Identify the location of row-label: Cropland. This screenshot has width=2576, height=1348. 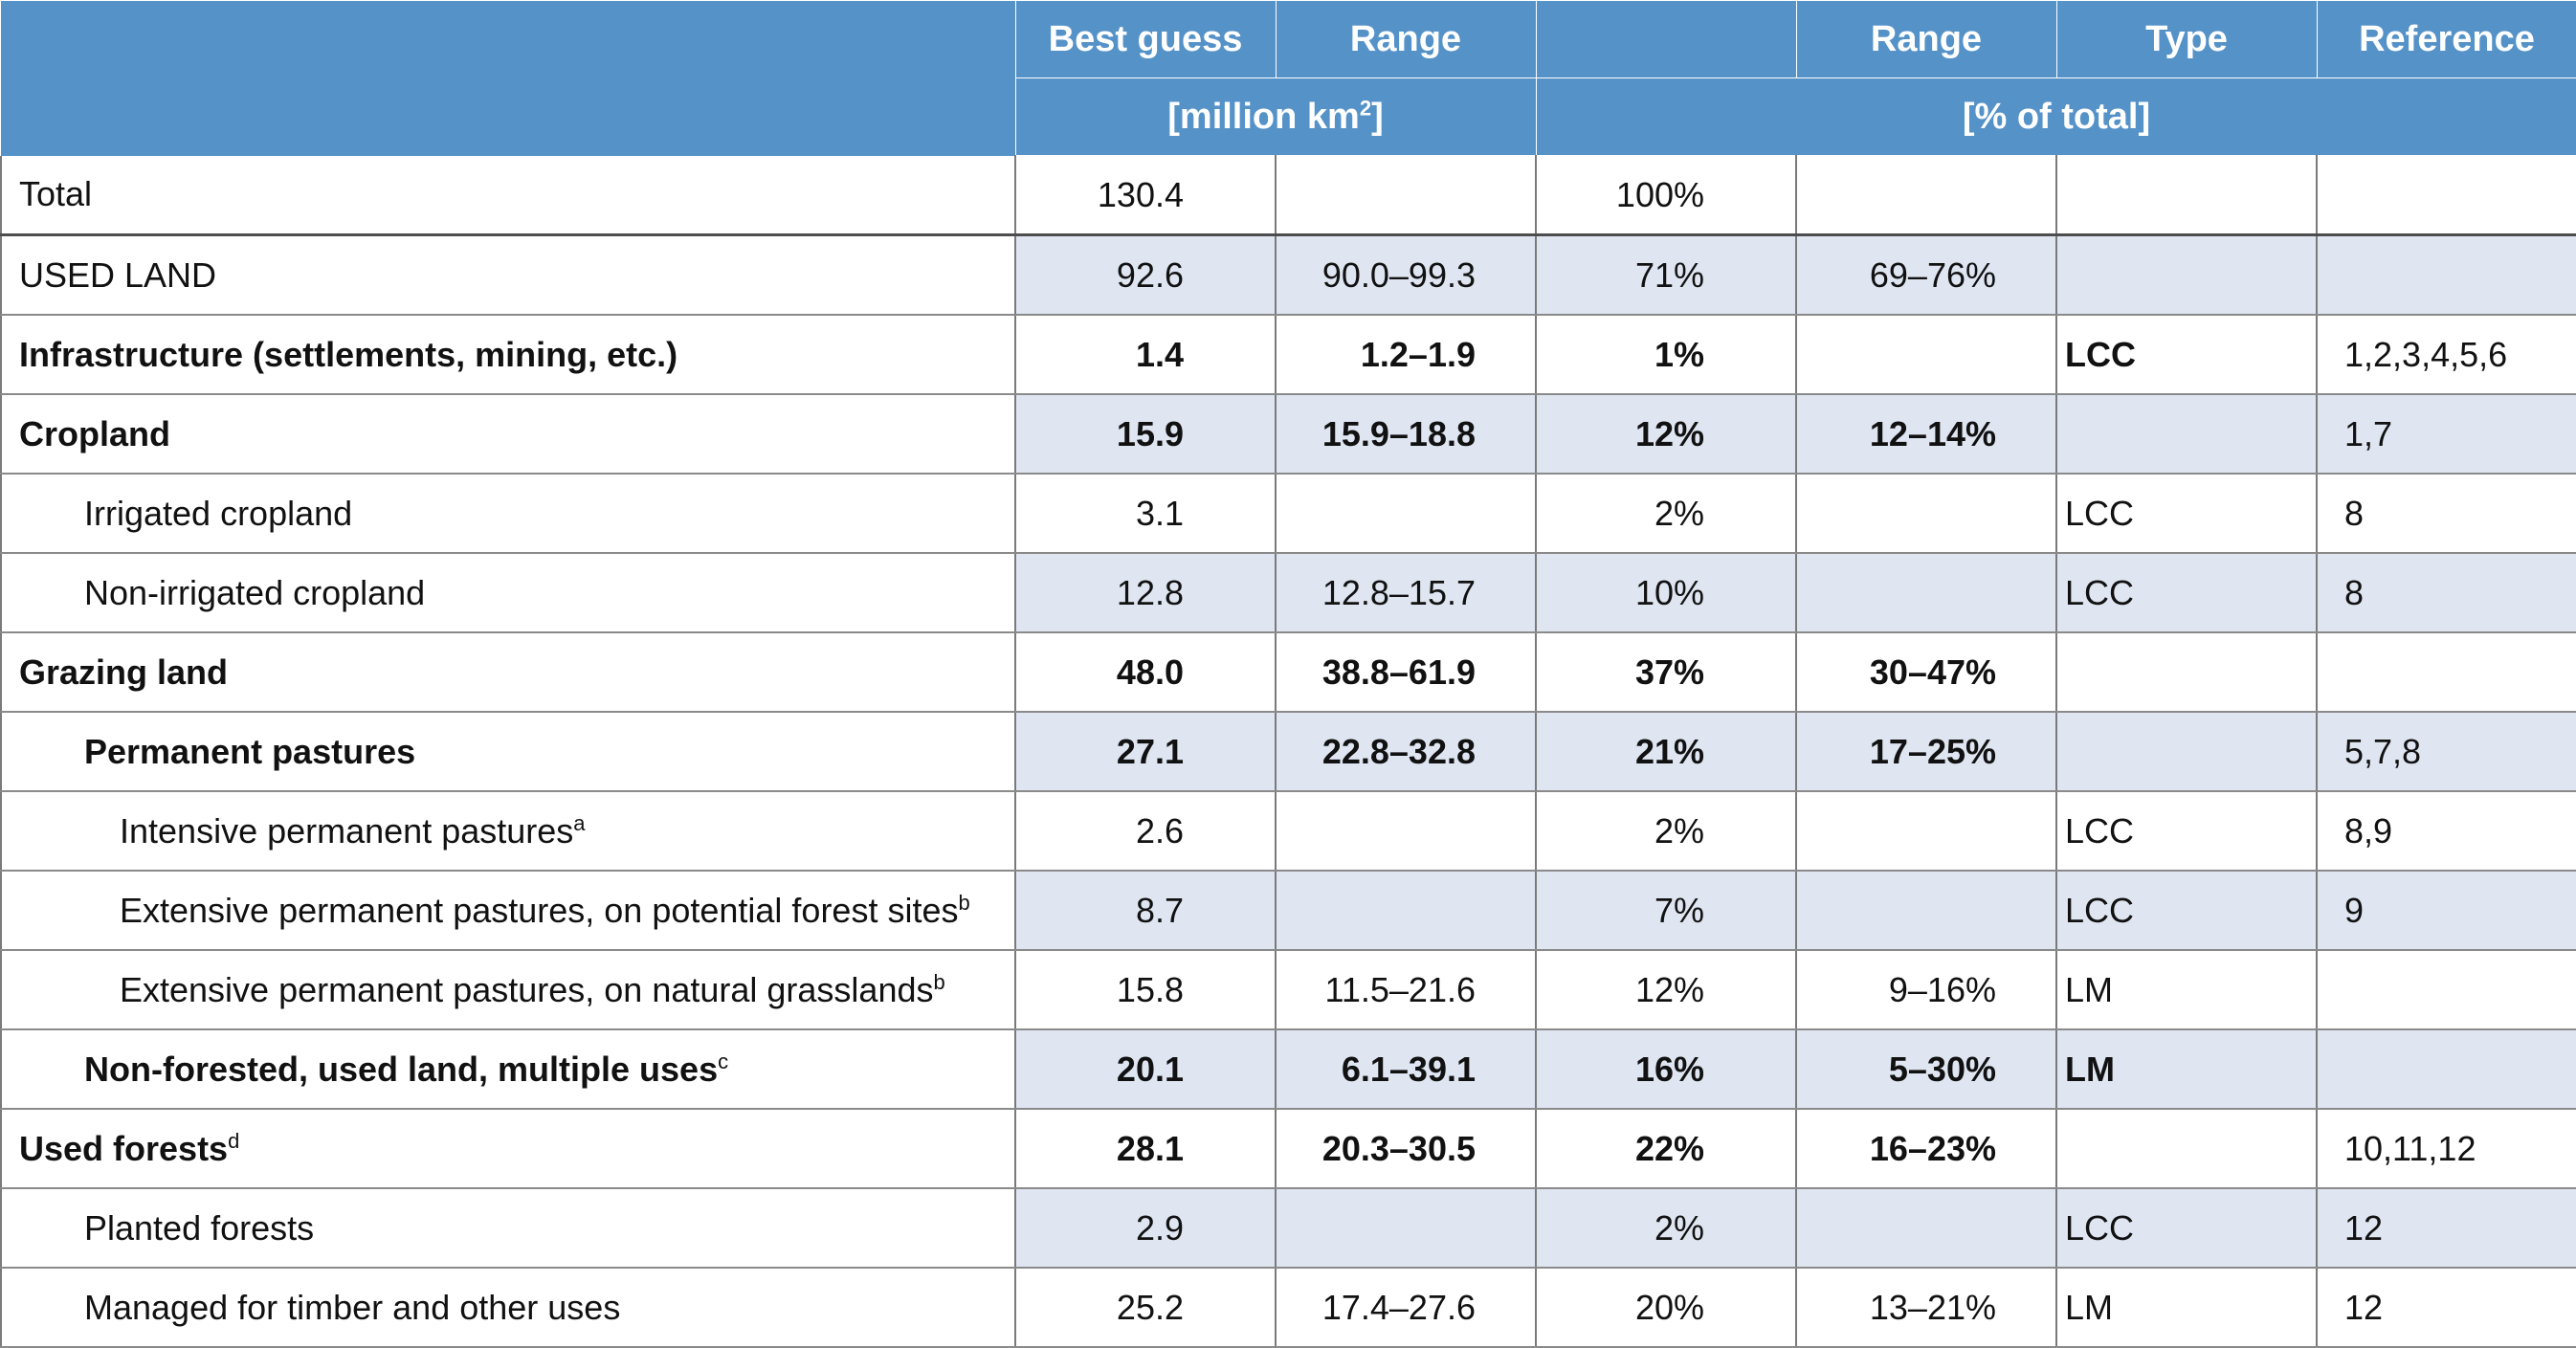
(508, 434).